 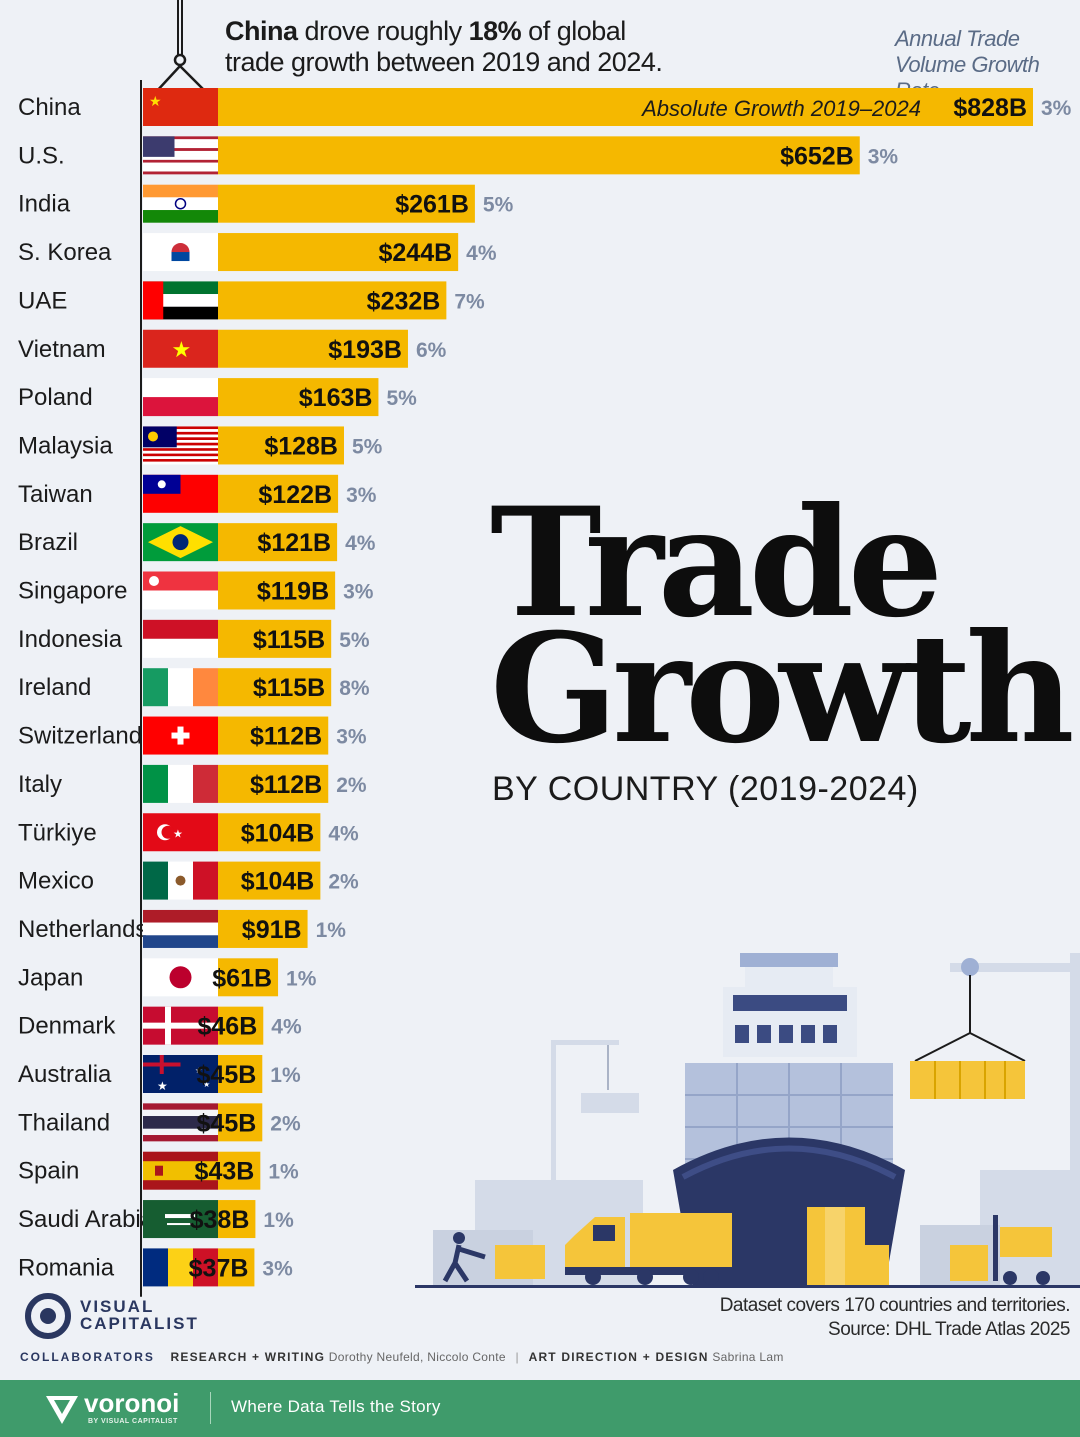 I want to click on page-title: Trade Growth, so click(x=782, y=626).